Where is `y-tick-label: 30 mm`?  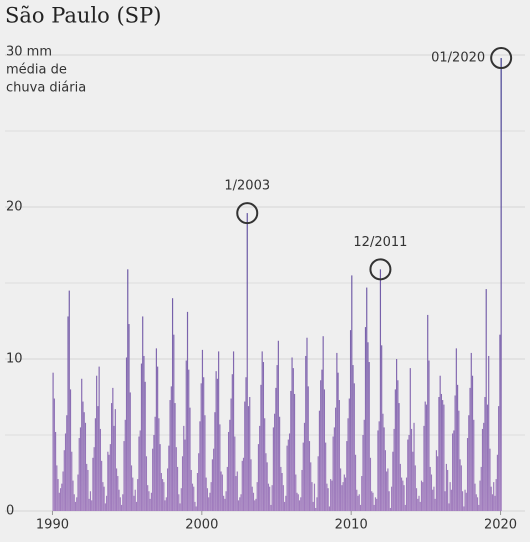 y-tick-label: 30 mm is located at coordinates (29, 52).